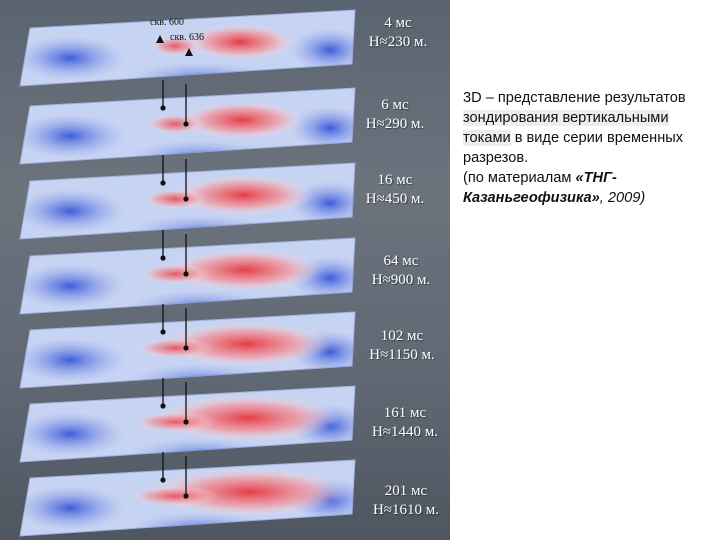 Image resolution: width=720 pixels, height=540 pixels. I want to click on slice-depth: Н≈1150 м., so click(402, 355).